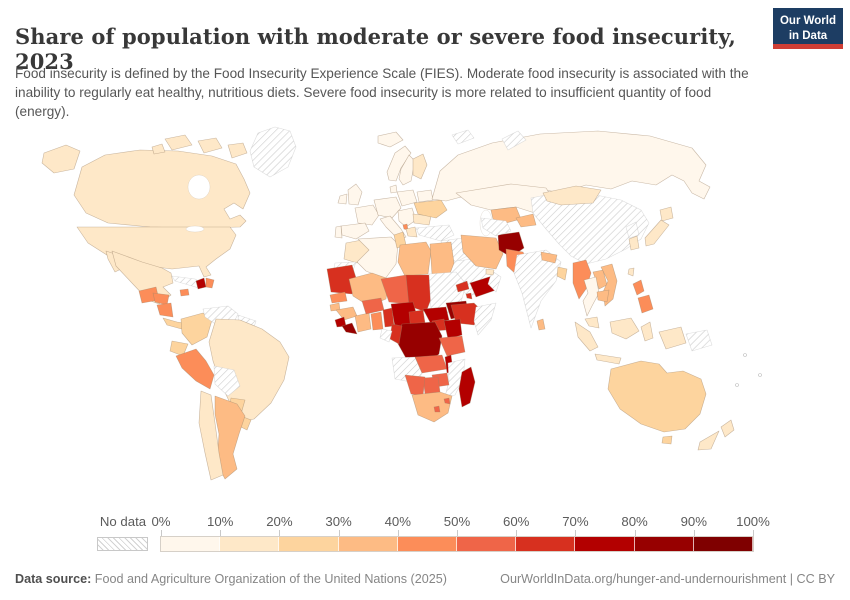  What do you see at coordinates (349, 328) in the screenshot?
I see `country-liberia` at bounding box center [349, 328].